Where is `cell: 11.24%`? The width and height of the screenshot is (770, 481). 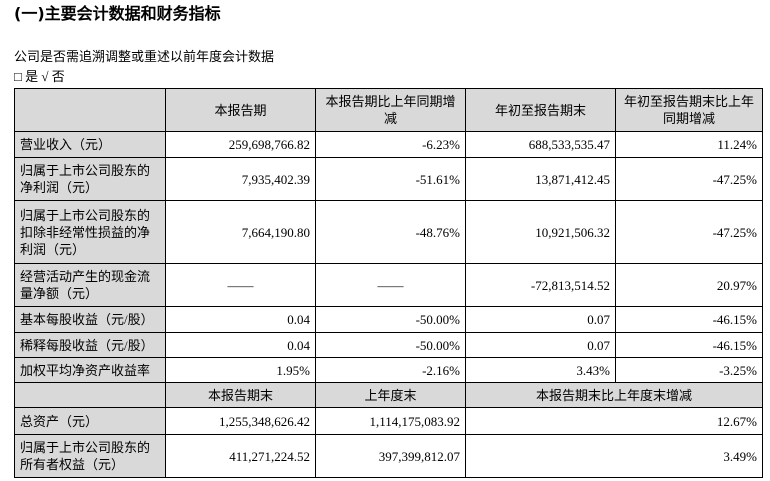 cell: 11.24% is located at coordinates (689, 144).